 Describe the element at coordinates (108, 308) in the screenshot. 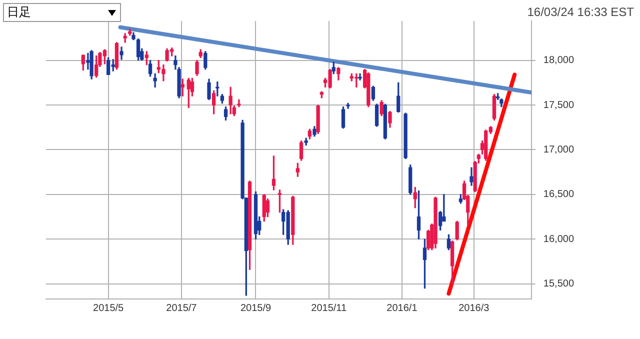

I see `x-tick-label: 2015/5` at that location.